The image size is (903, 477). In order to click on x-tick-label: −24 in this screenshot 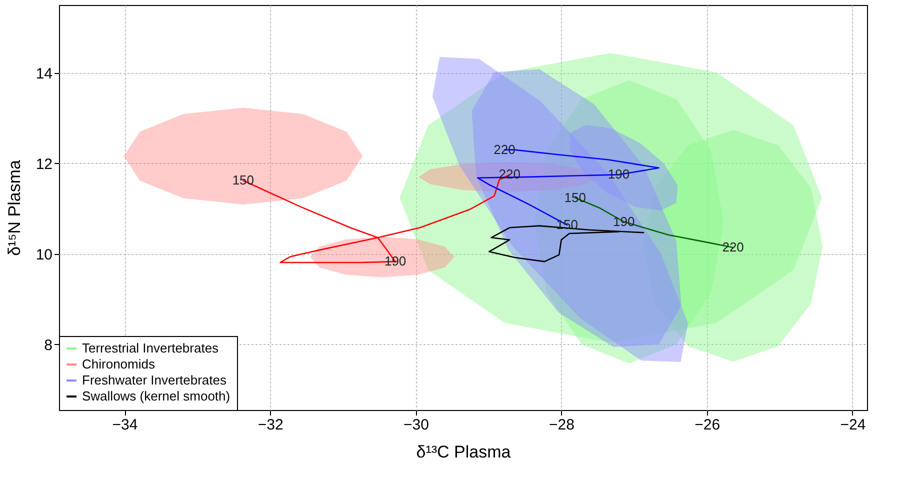, I will do `click(853, 425)`.